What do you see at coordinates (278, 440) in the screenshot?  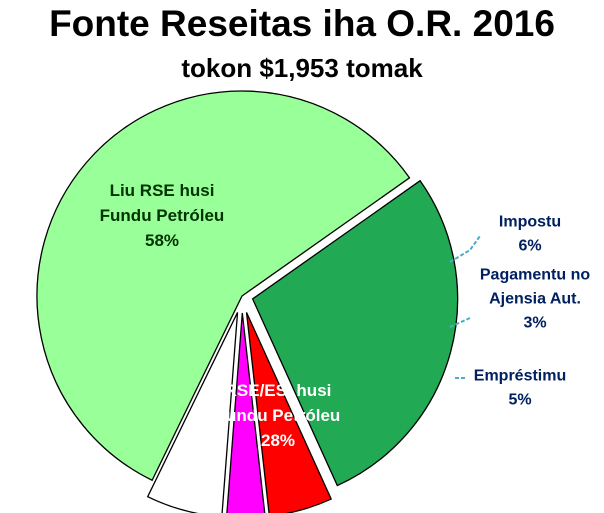 I see `slice-percent-1: 28%` at bounding box center [278, 440].